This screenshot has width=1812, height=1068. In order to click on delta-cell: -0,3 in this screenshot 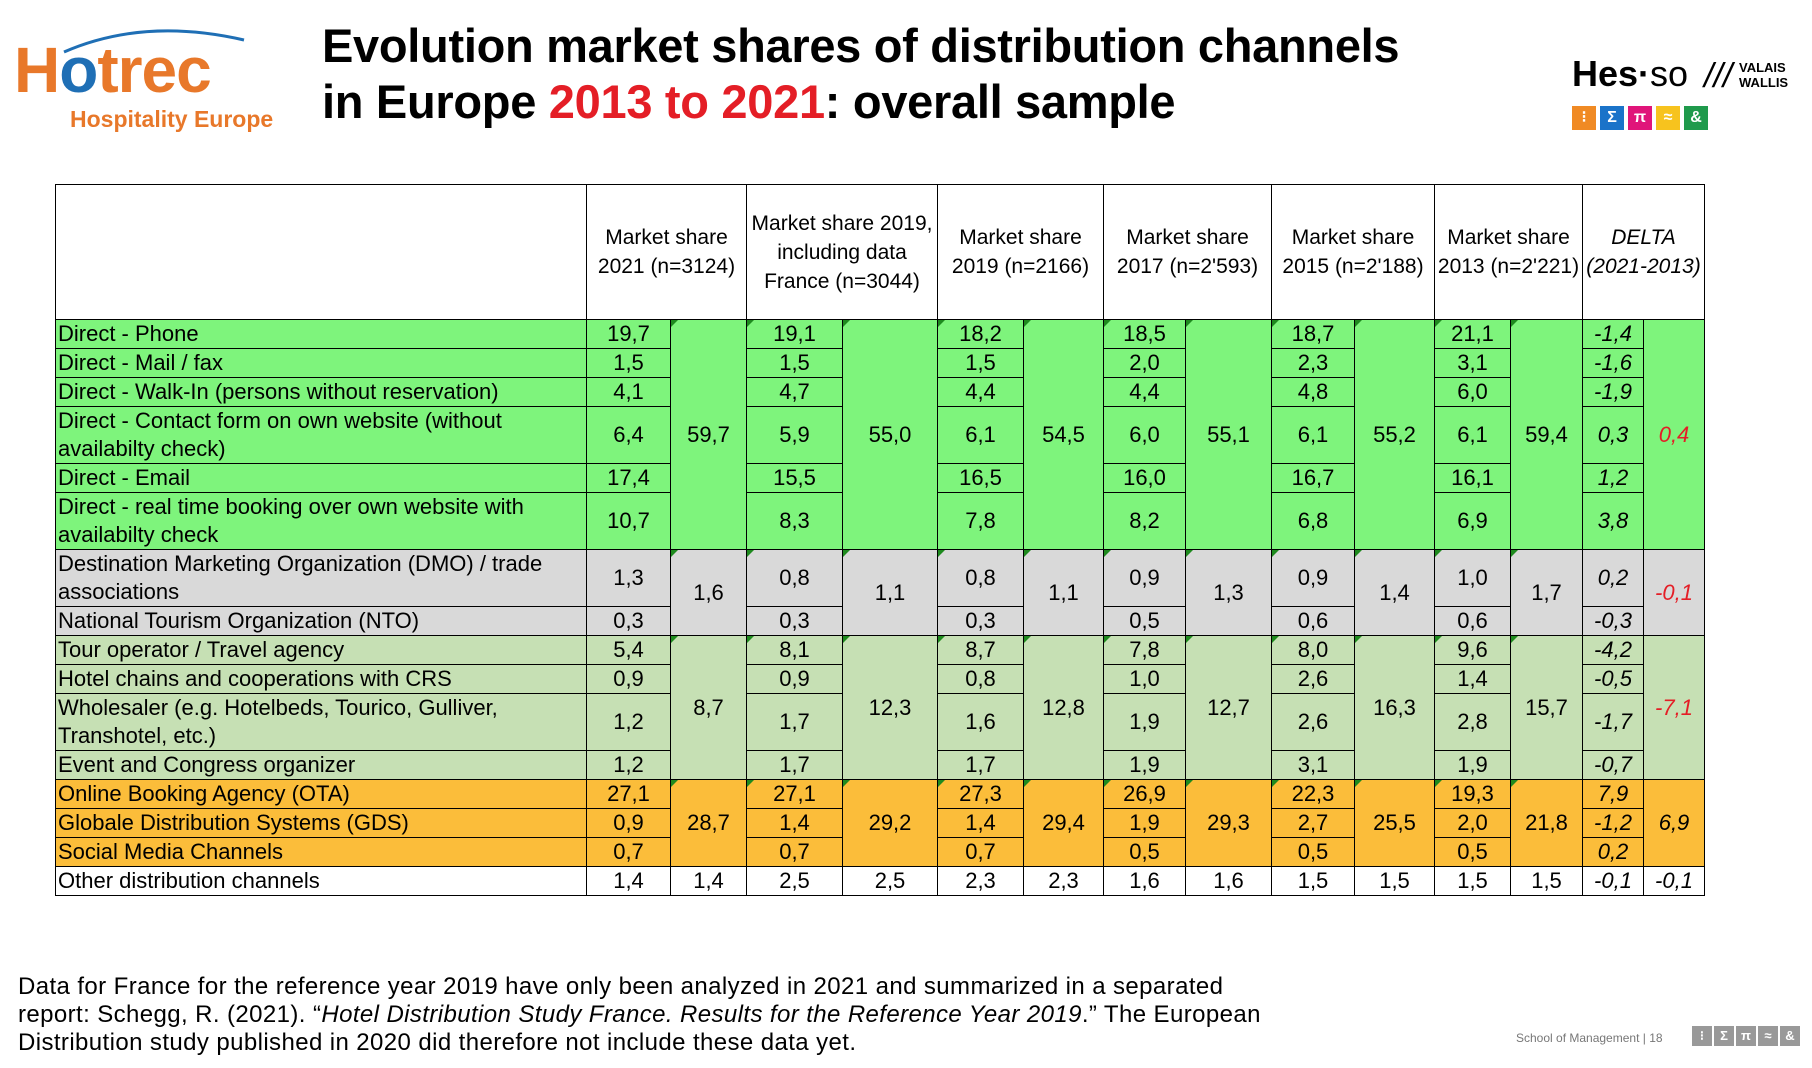, I will do `click(1613, 621)`.